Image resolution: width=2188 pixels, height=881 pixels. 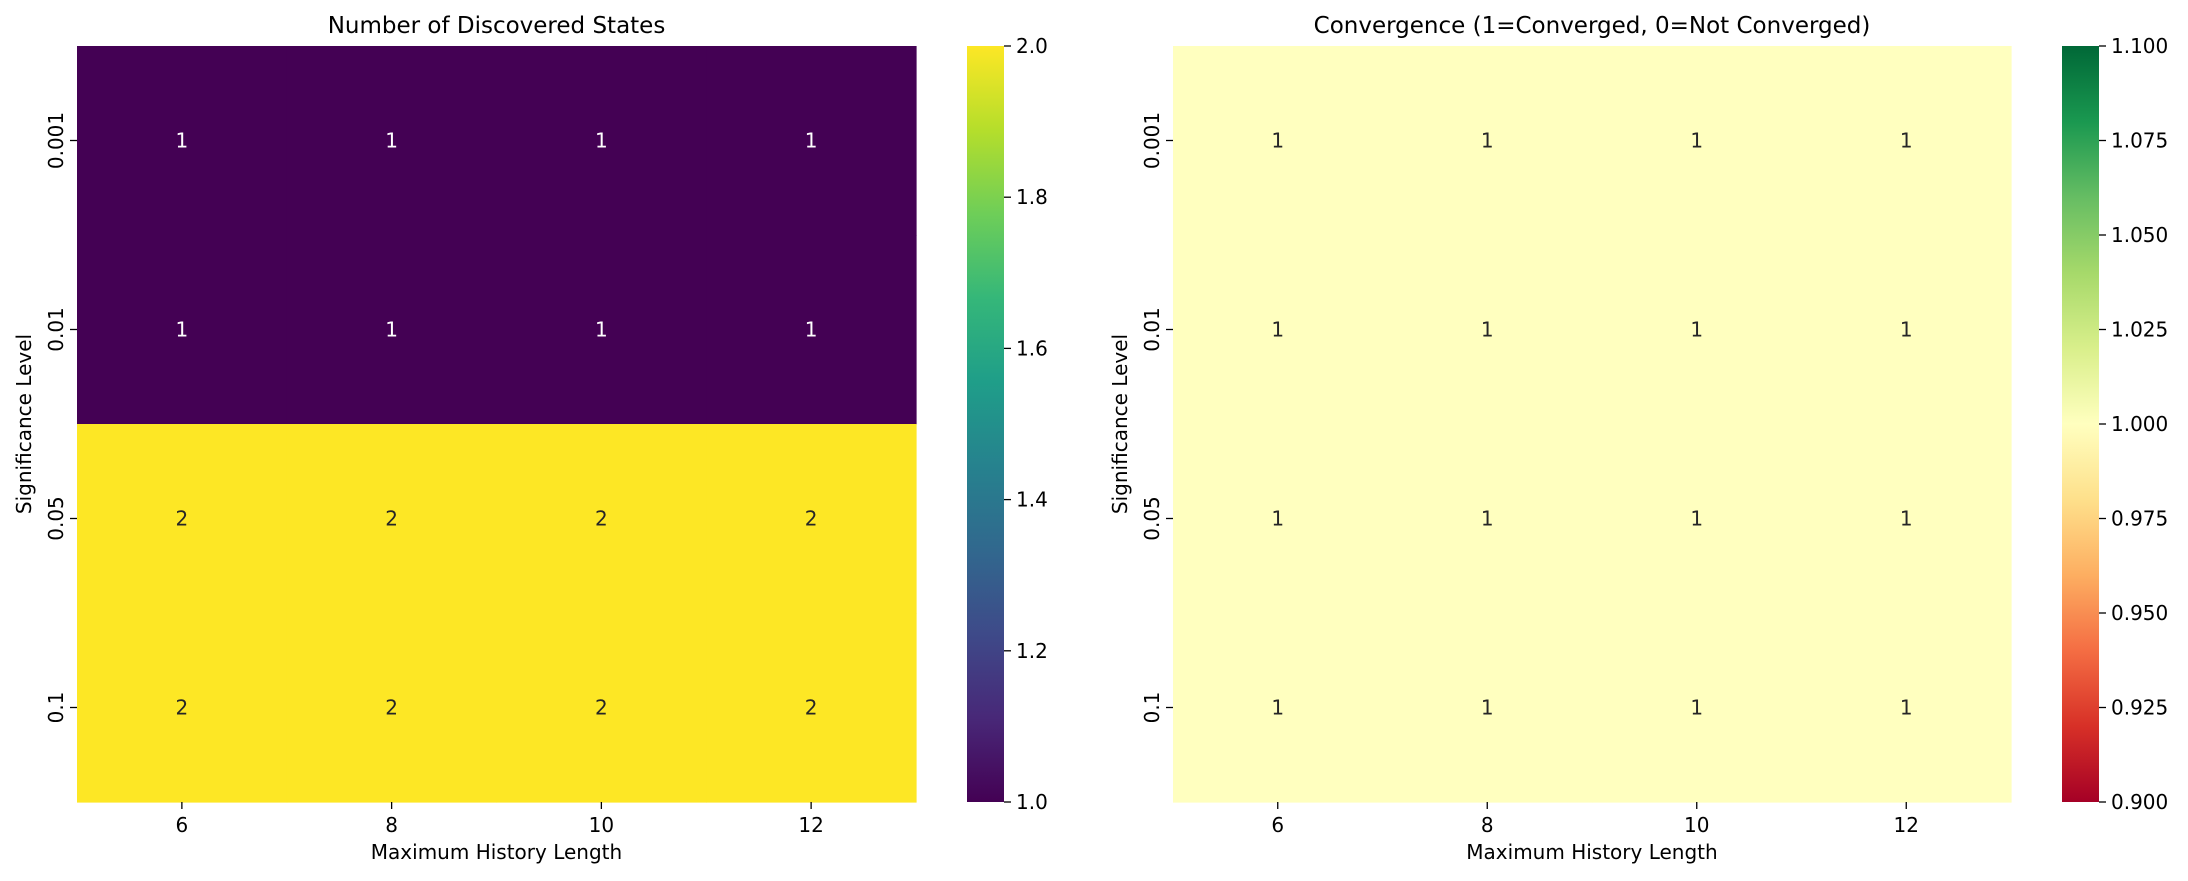 What do you see at coordinates (1032, 348) in the screenshot?
I see `colorbar-tick-label-1-6: 1.6` at bounding box center [1032, 348].